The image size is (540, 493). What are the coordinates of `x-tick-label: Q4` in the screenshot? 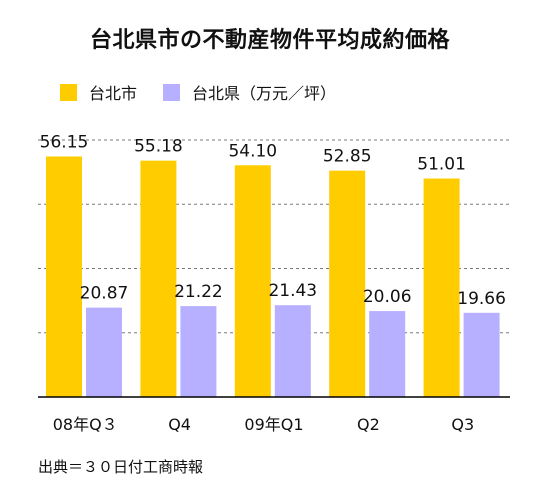 It's located at (179, 424).